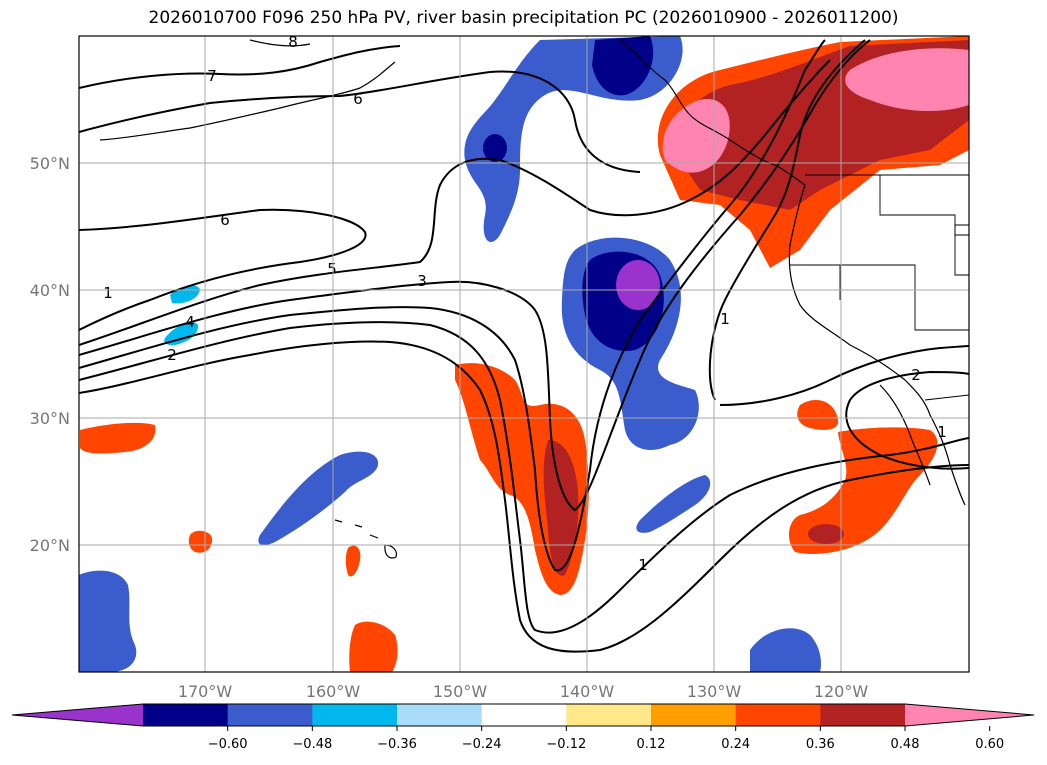 This screenshot has width=1047, height=765. Describe the element at coordinates (916, 375) in the screenshot. I see `contour-label-2b: 2` at that location.